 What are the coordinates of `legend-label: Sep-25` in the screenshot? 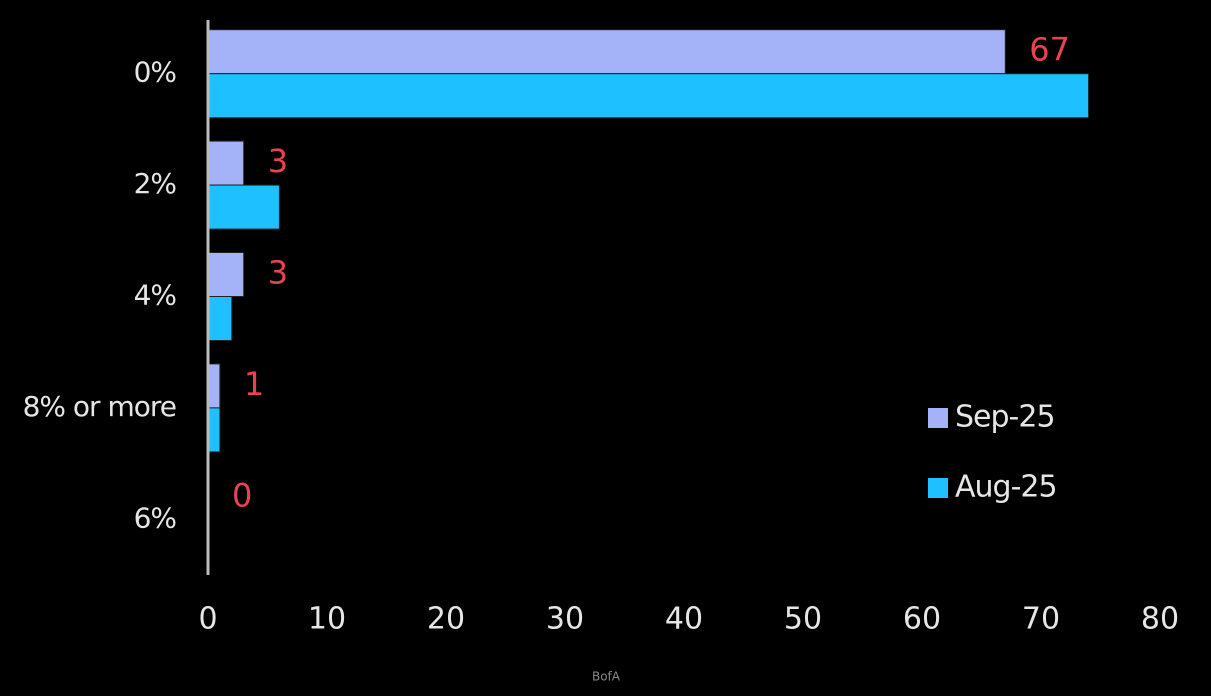 It's located at (1005, 417).